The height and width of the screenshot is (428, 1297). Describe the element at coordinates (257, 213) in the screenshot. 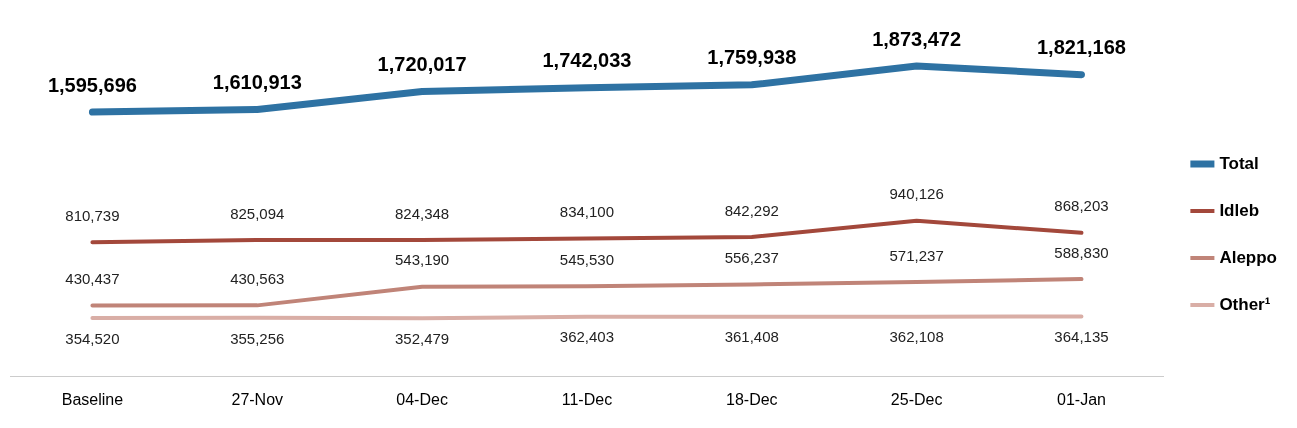

I see `data-label: 825,094` at that location.